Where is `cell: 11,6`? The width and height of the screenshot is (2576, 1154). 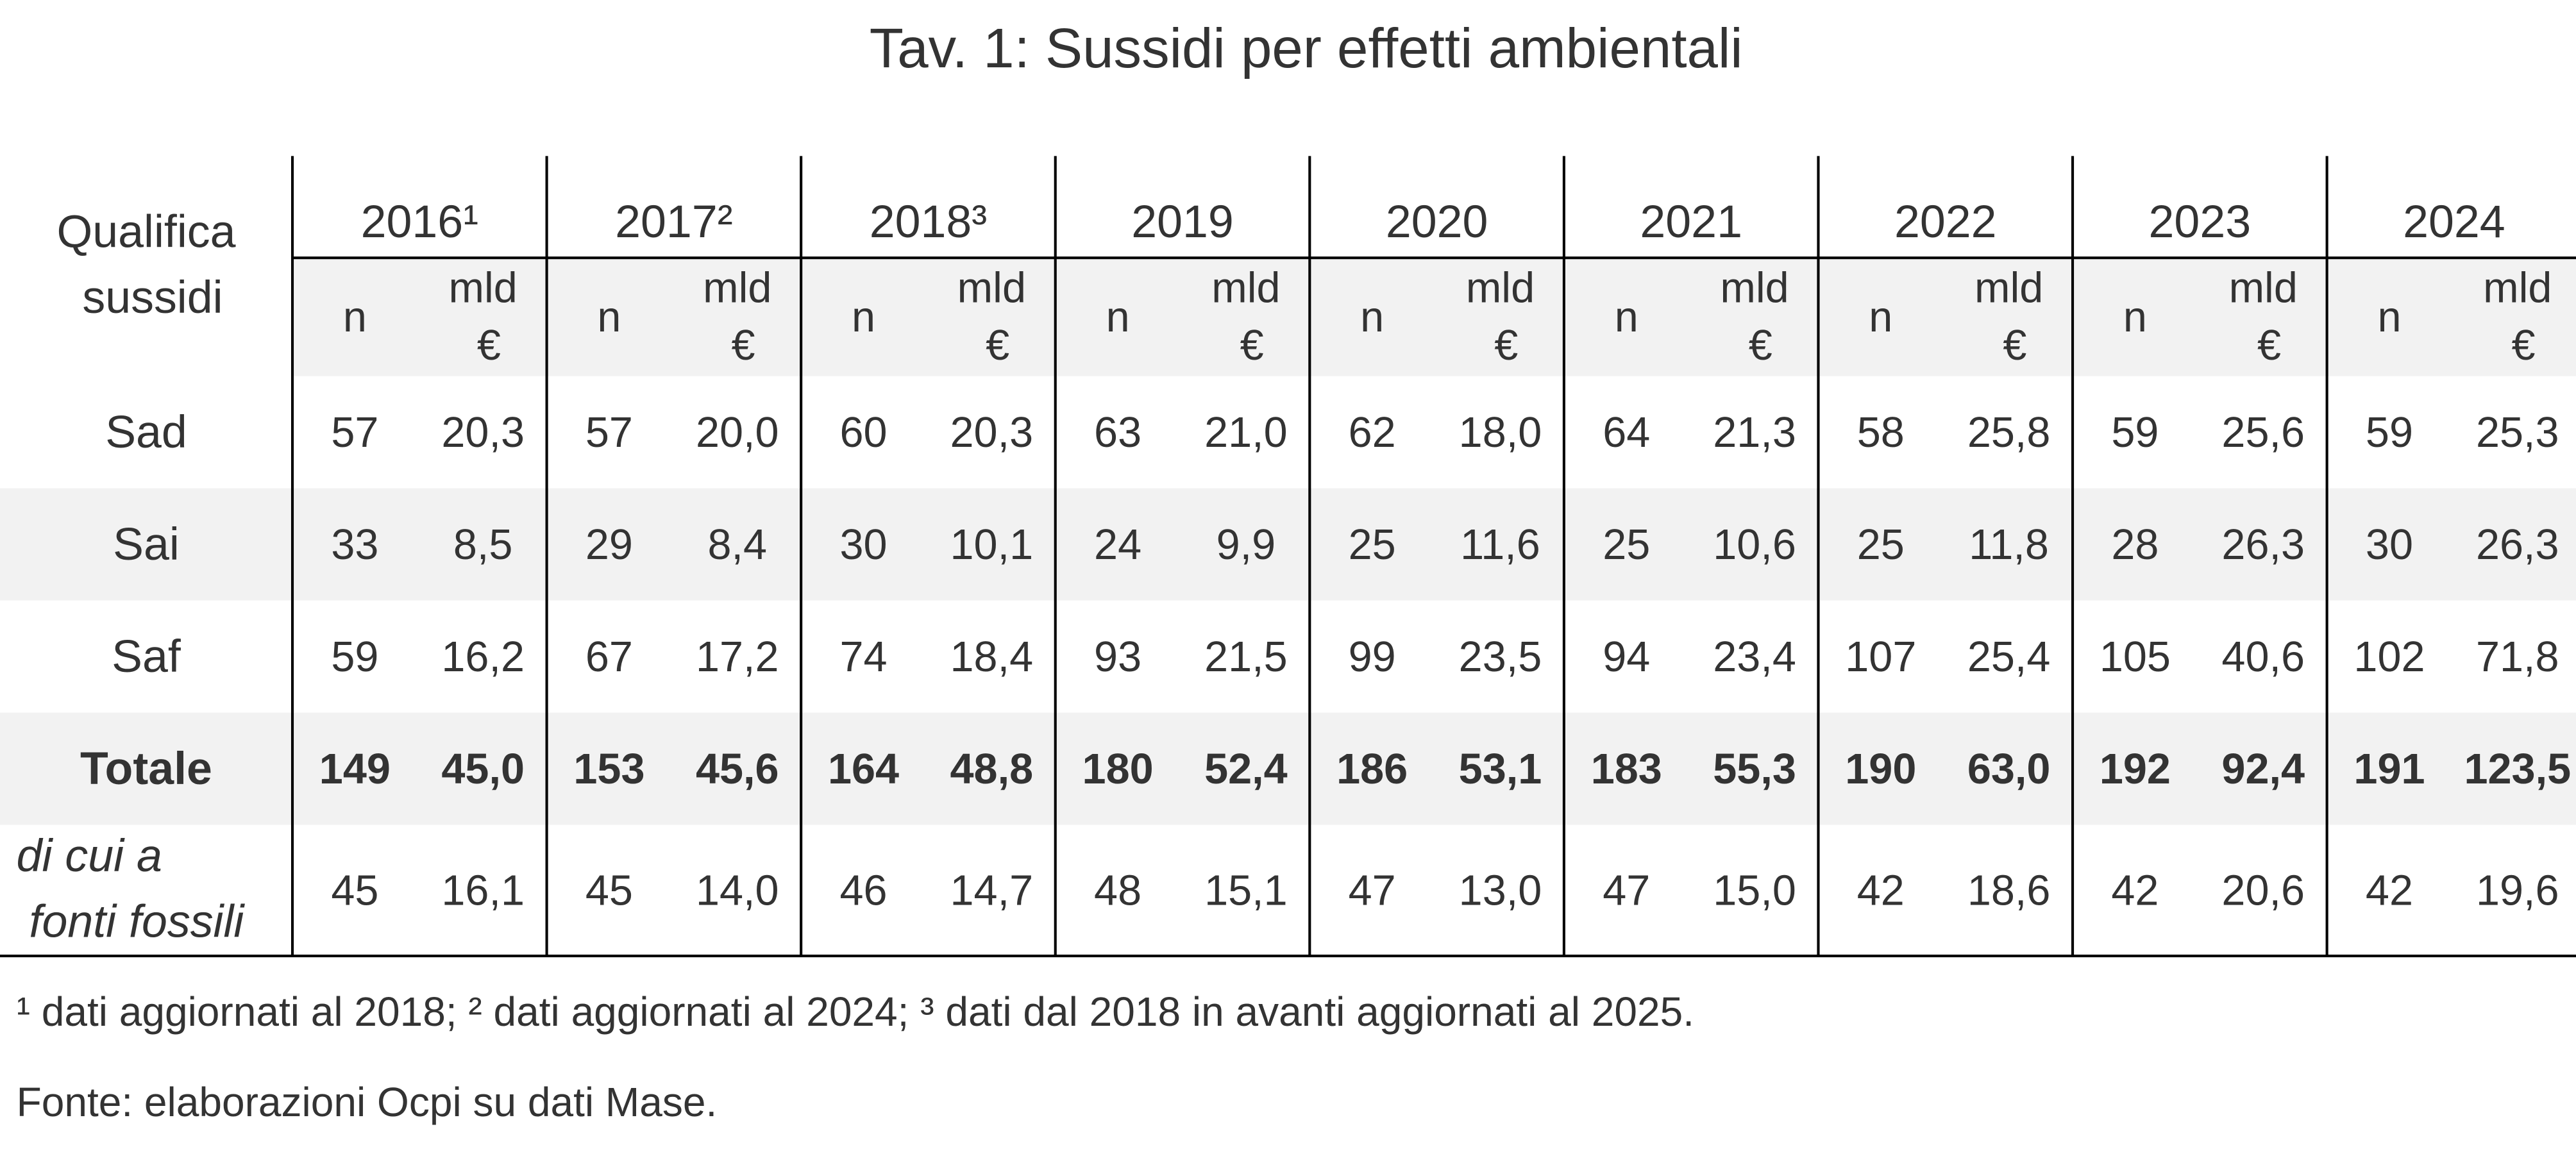
cell: 11,6 is located at coordinates (1500, 545).